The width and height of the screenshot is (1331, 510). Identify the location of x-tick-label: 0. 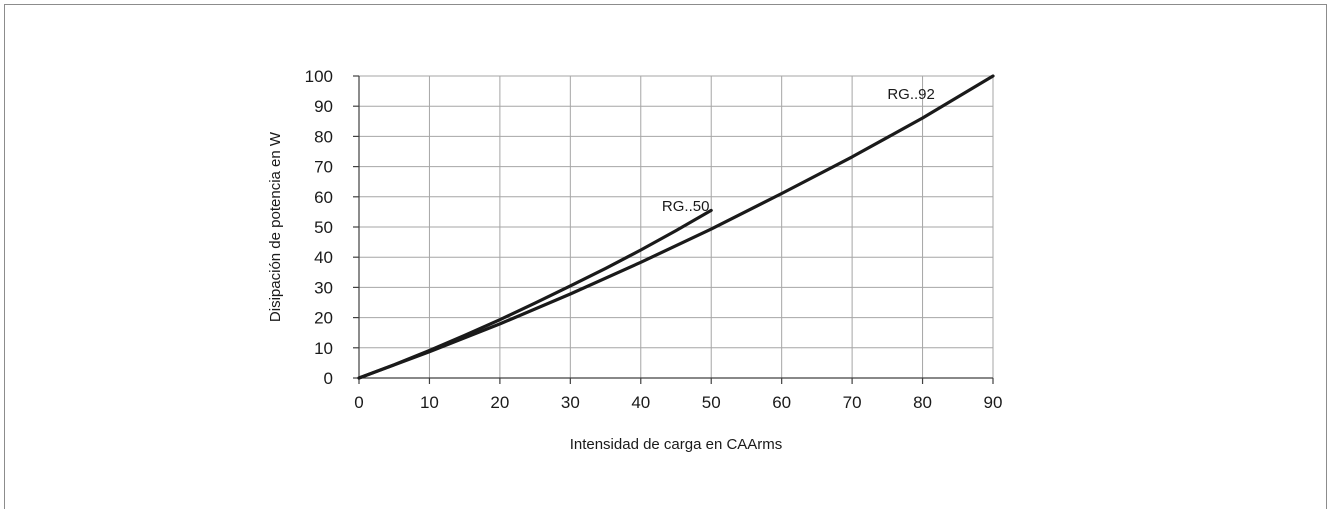
(358, 402).